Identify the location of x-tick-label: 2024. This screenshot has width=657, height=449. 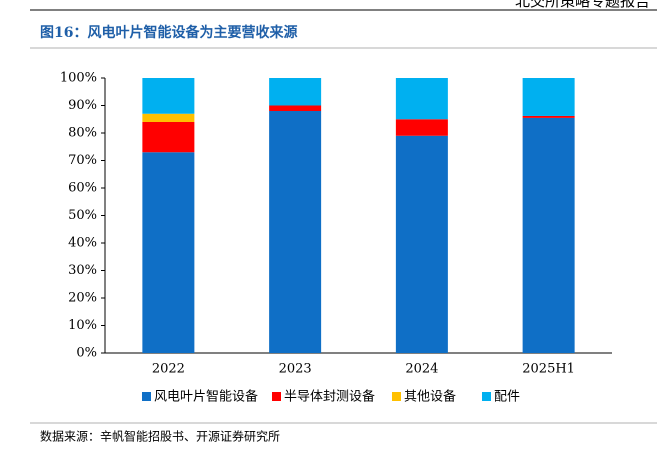
(421, 369).